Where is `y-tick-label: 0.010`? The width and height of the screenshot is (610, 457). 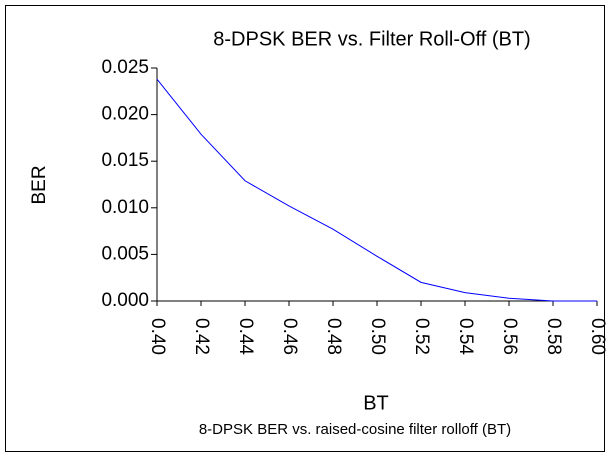
y-tick-label: 0.010 is located at coordinates (125, 207).